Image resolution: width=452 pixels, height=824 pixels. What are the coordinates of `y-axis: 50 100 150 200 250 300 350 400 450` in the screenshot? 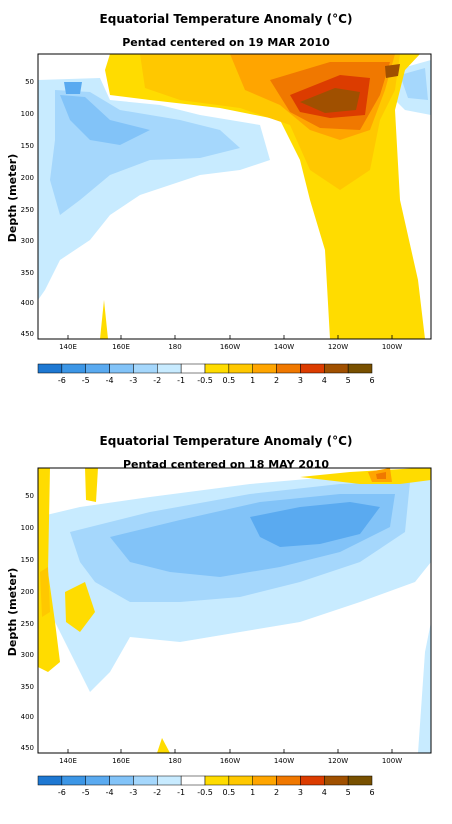 It's located at (27, 208).